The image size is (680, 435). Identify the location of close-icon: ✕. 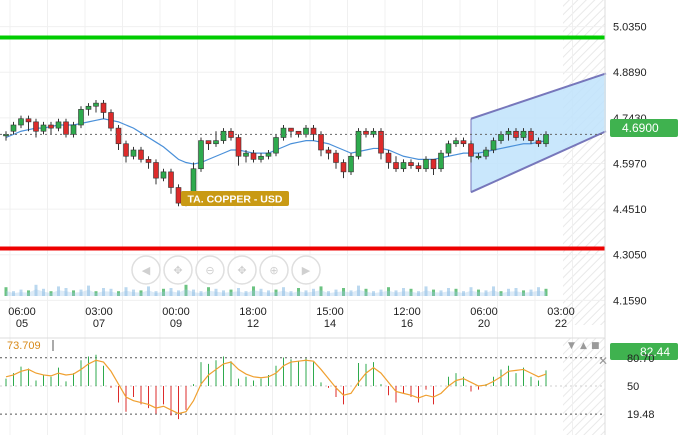
(603, 361).